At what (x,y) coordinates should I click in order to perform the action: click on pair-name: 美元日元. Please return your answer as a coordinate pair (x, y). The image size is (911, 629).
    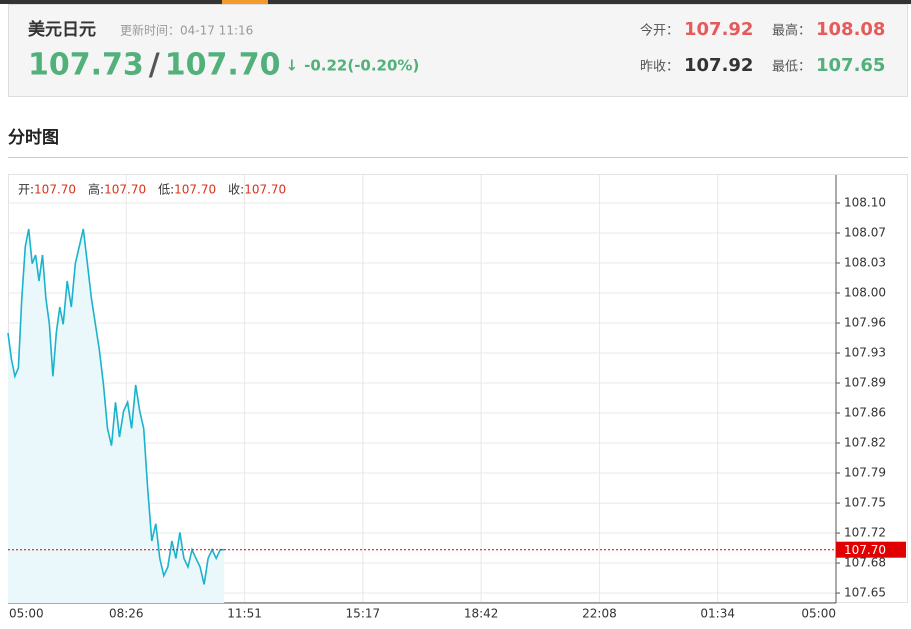
    Looking at the image, I should click on (62, 29).